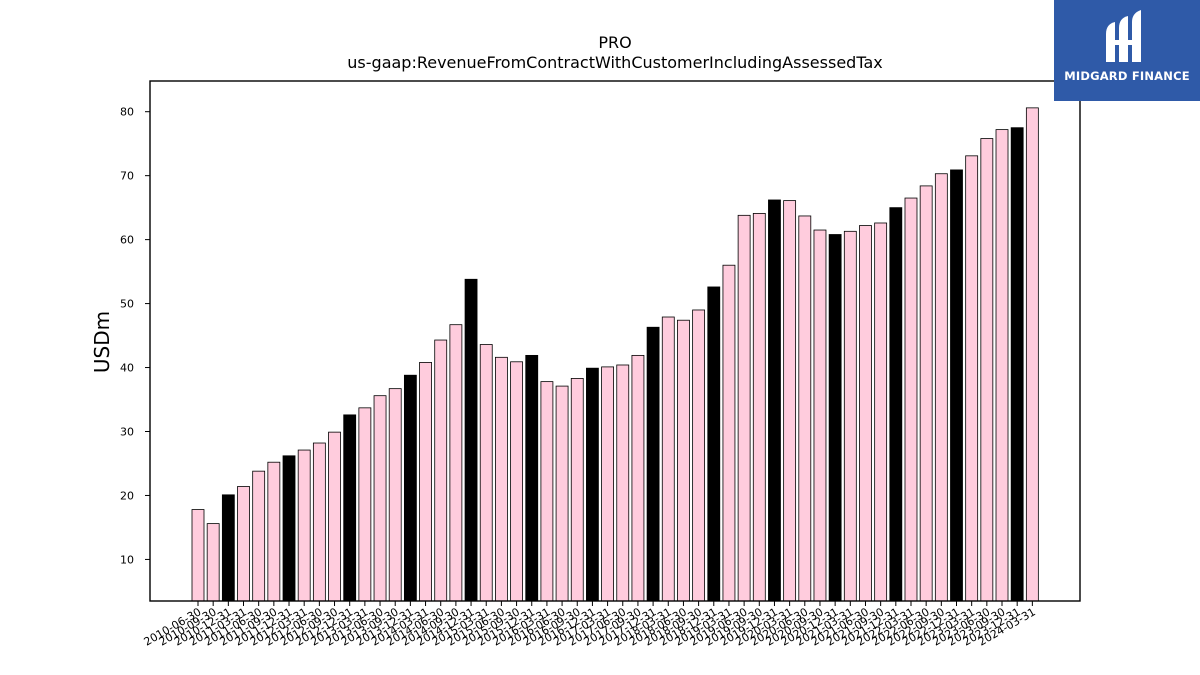  What do you see at coordinates (1123, 36) in the screenshot?
I see `midgard-logo-icon` at bounding box center [1123, 36].